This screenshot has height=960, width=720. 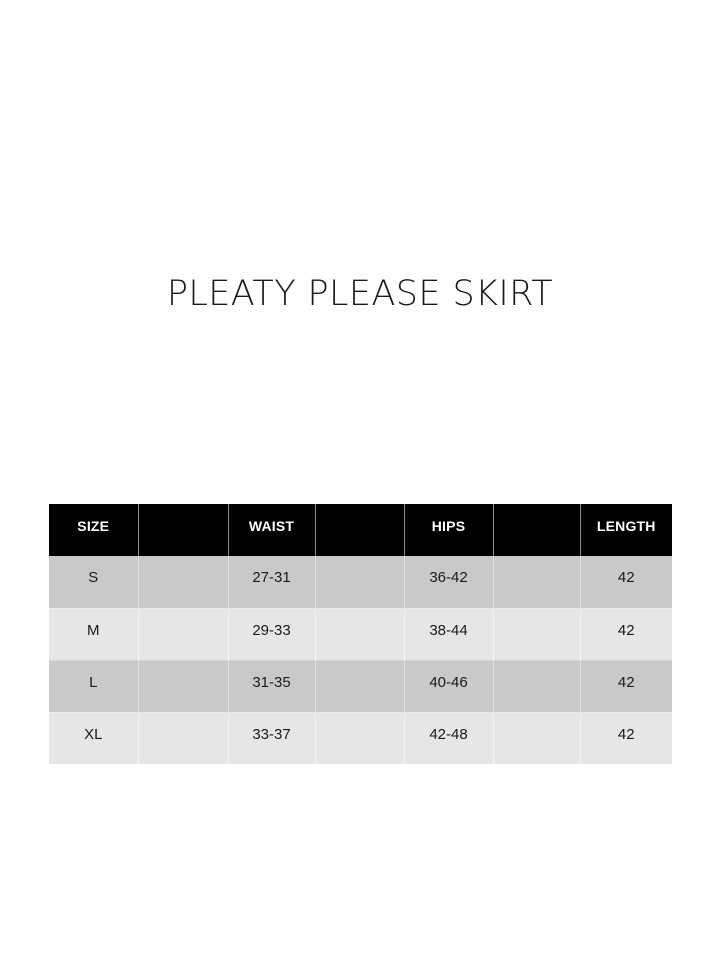 I want to click on column-header-waist: WAIST, so click(x=272, y=530).